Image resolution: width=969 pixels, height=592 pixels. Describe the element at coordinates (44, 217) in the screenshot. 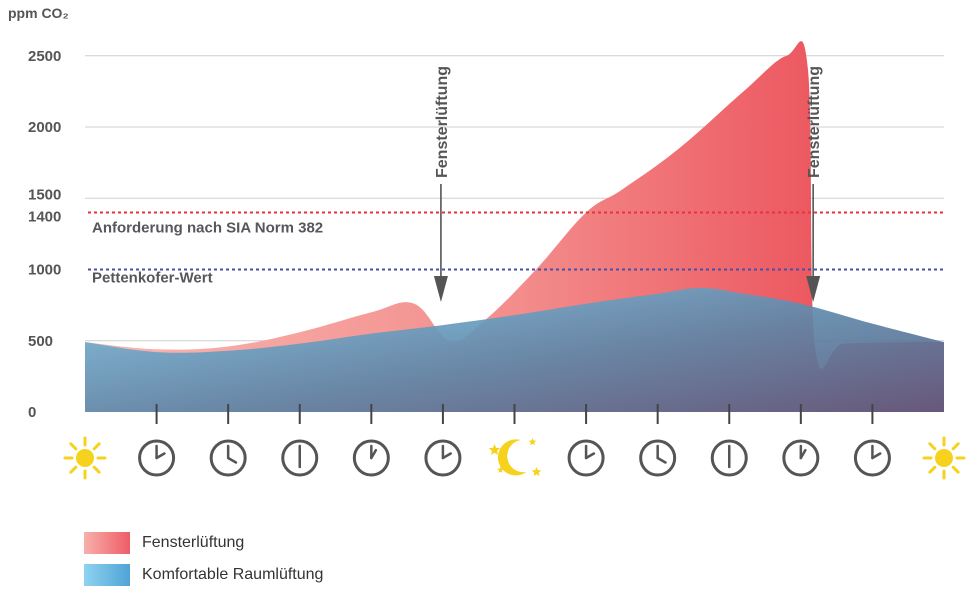

I see `y-tick-label: 1400` at that location.